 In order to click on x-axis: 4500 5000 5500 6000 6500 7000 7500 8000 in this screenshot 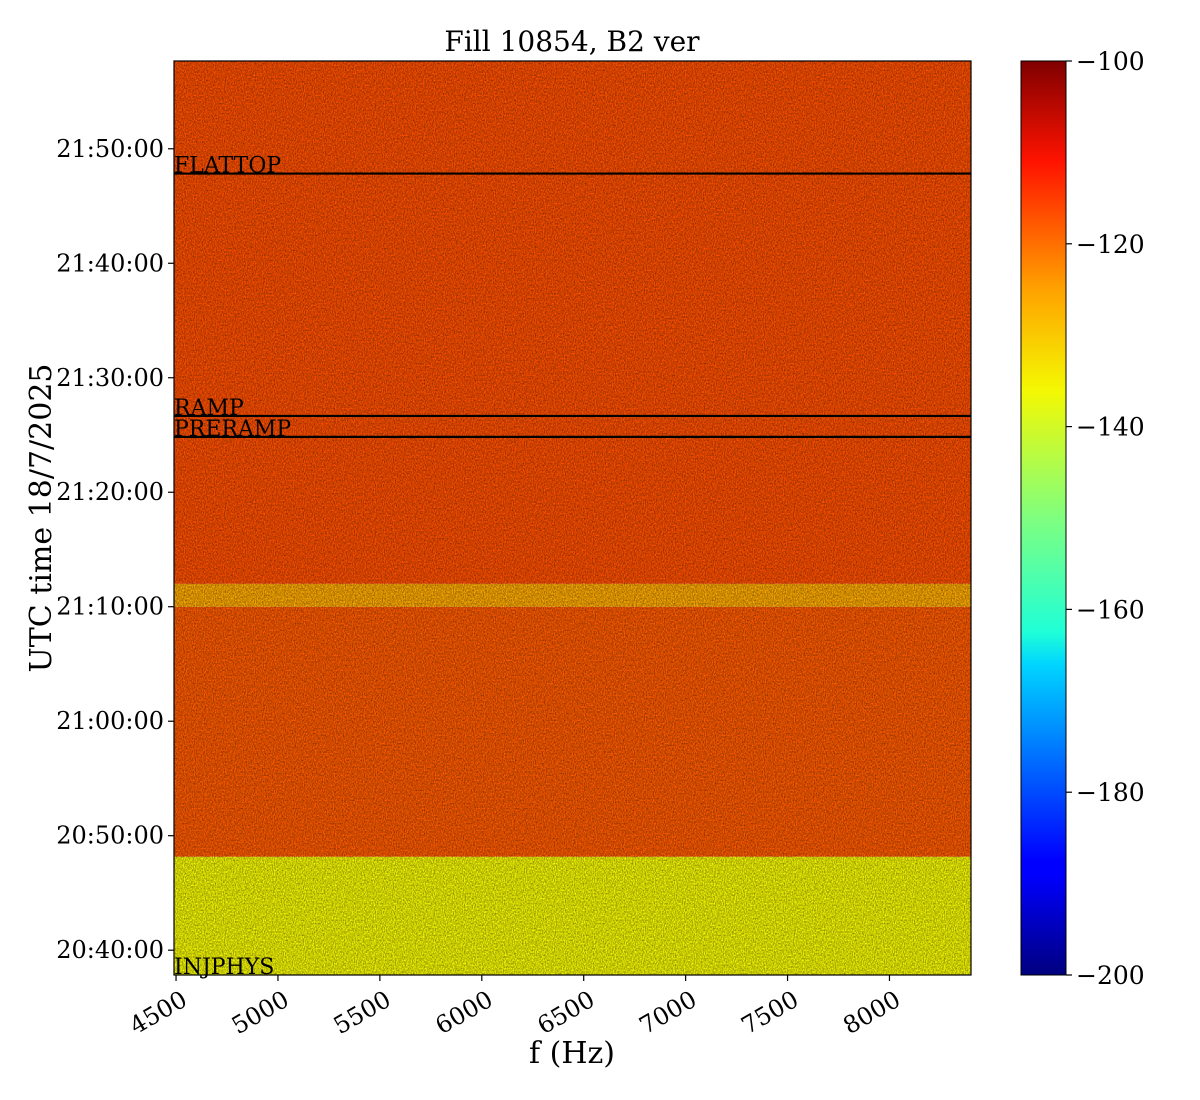, I will do `click(515, 1007)`.